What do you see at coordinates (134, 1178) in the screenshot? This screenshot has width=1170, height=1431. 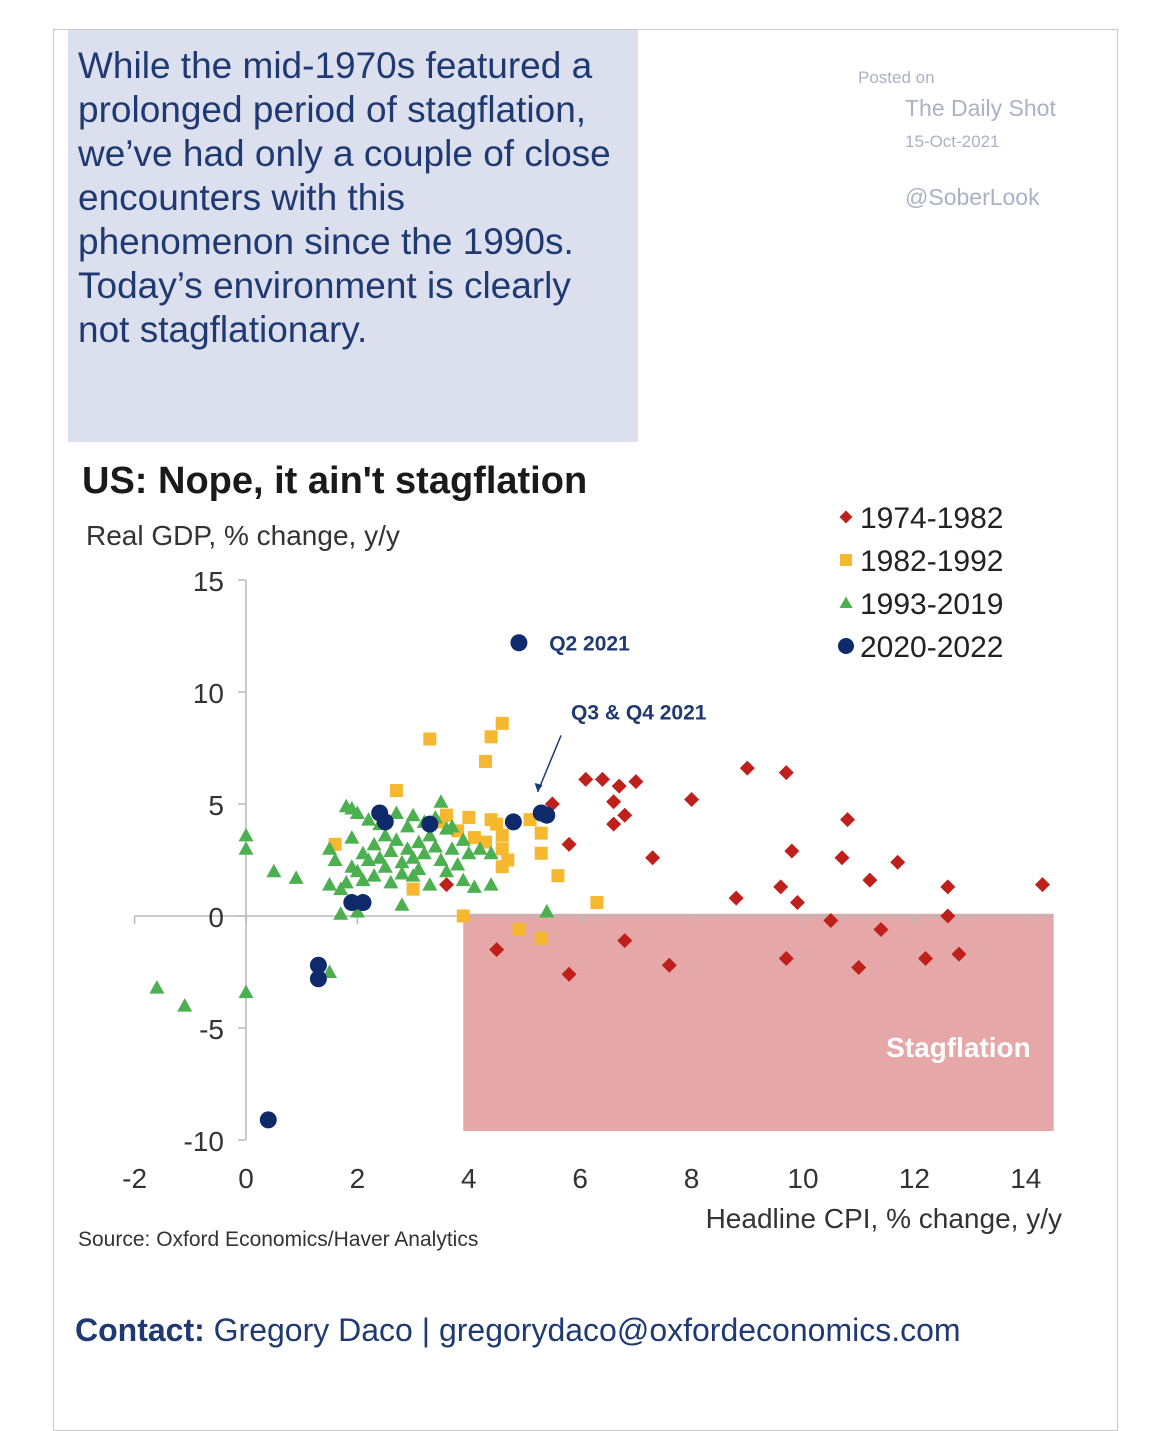 I see `x-tick-label: -2` at bounding box center [134, 1178].